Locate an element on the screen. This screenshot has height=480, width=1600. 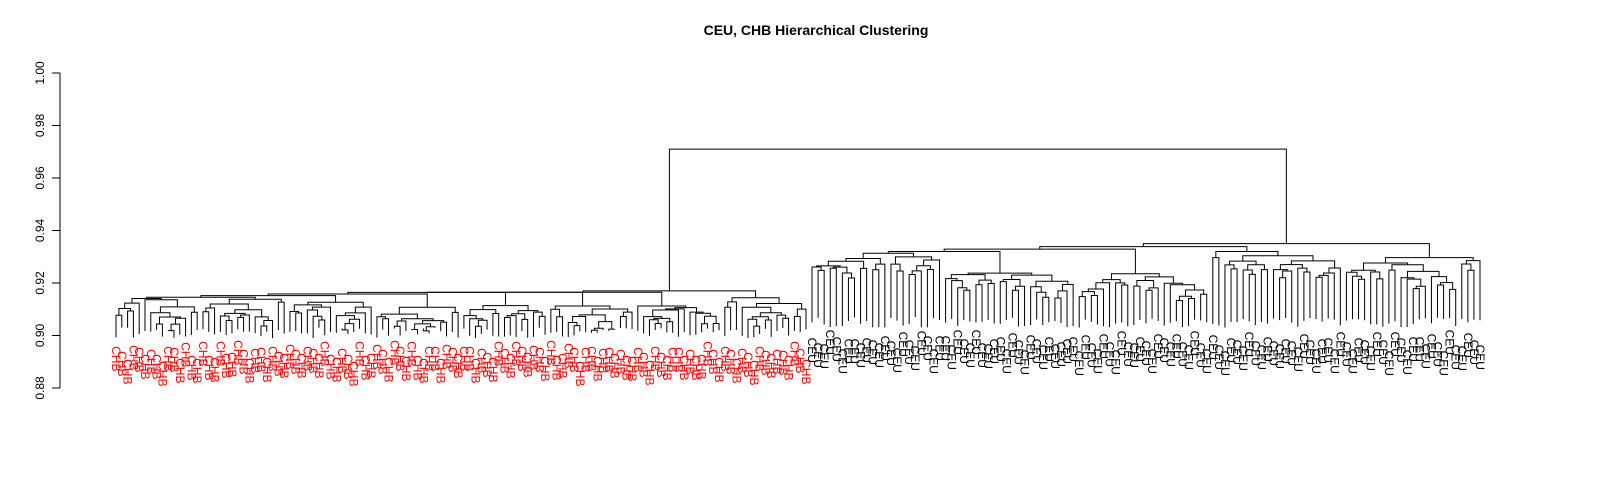
y-tick-label: 0.96 is located at coordinates (40, 178).